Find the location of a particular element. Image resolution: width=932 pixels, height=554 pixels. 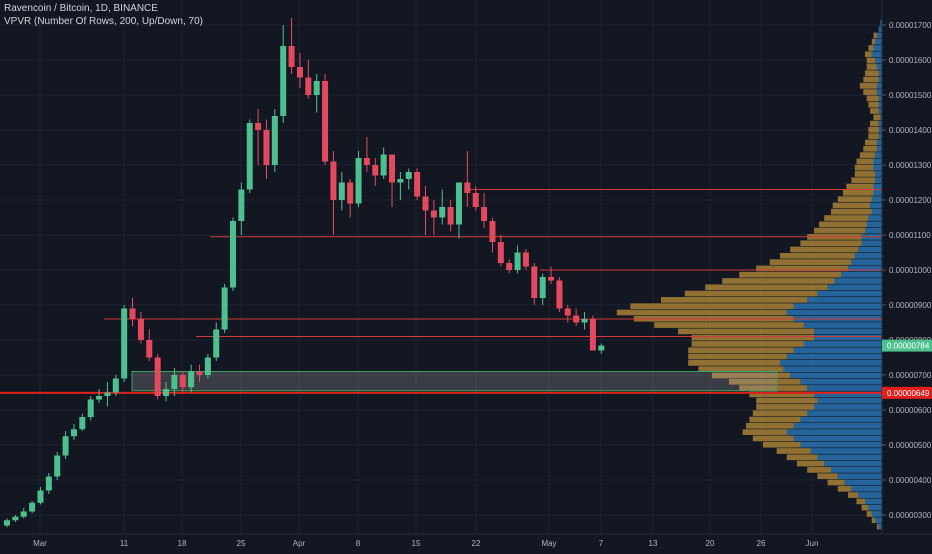

time-tick-label: Mar is located at coordinates (40, 543).